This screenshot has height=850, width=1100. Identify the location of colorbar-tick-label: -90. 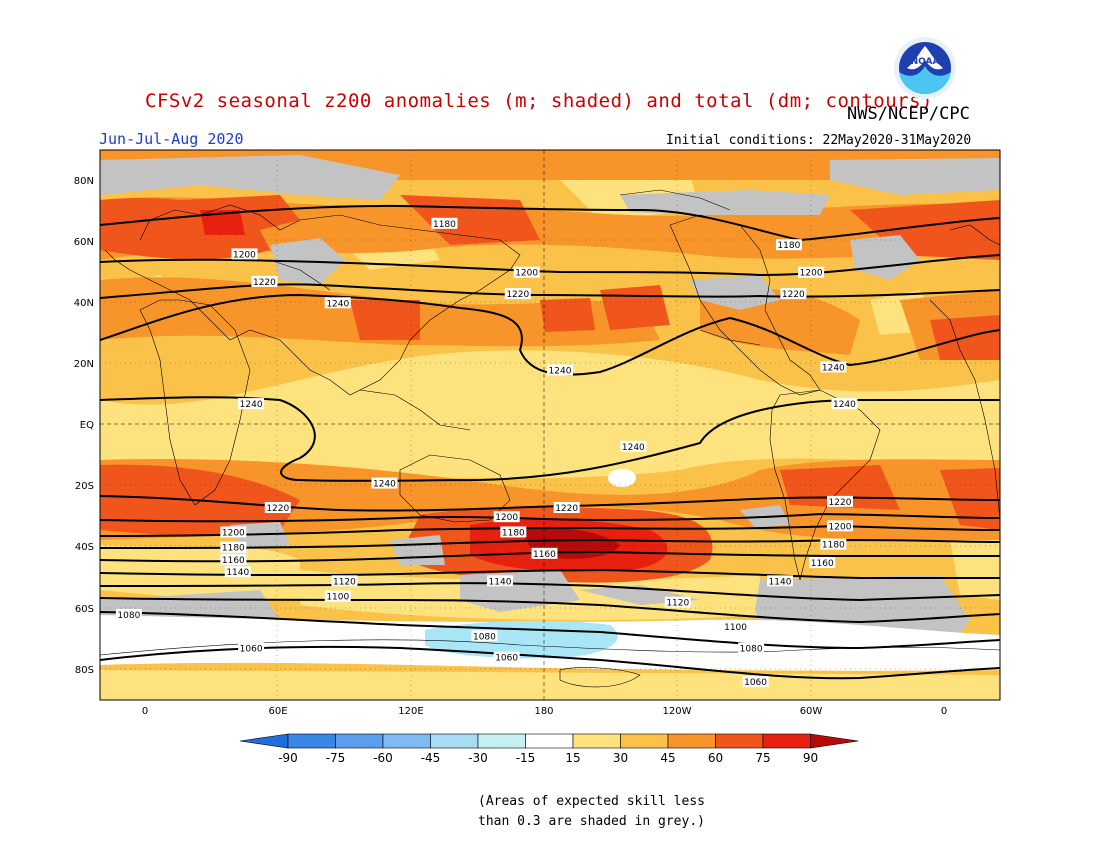
(288, 758).